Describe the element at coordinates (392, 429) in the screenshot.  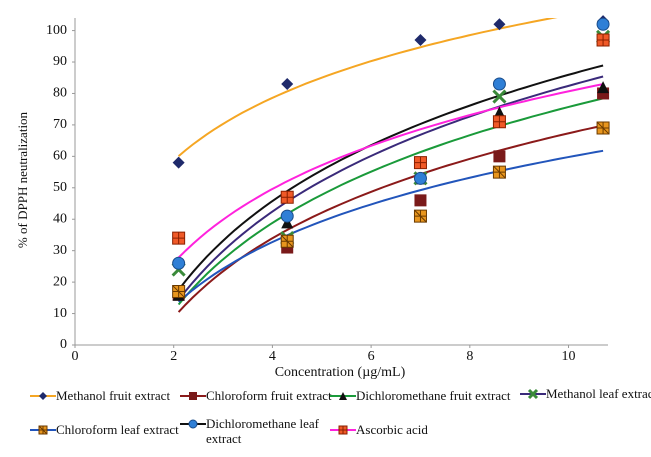
I see `legend-label: Ascorbic acid` at that location.